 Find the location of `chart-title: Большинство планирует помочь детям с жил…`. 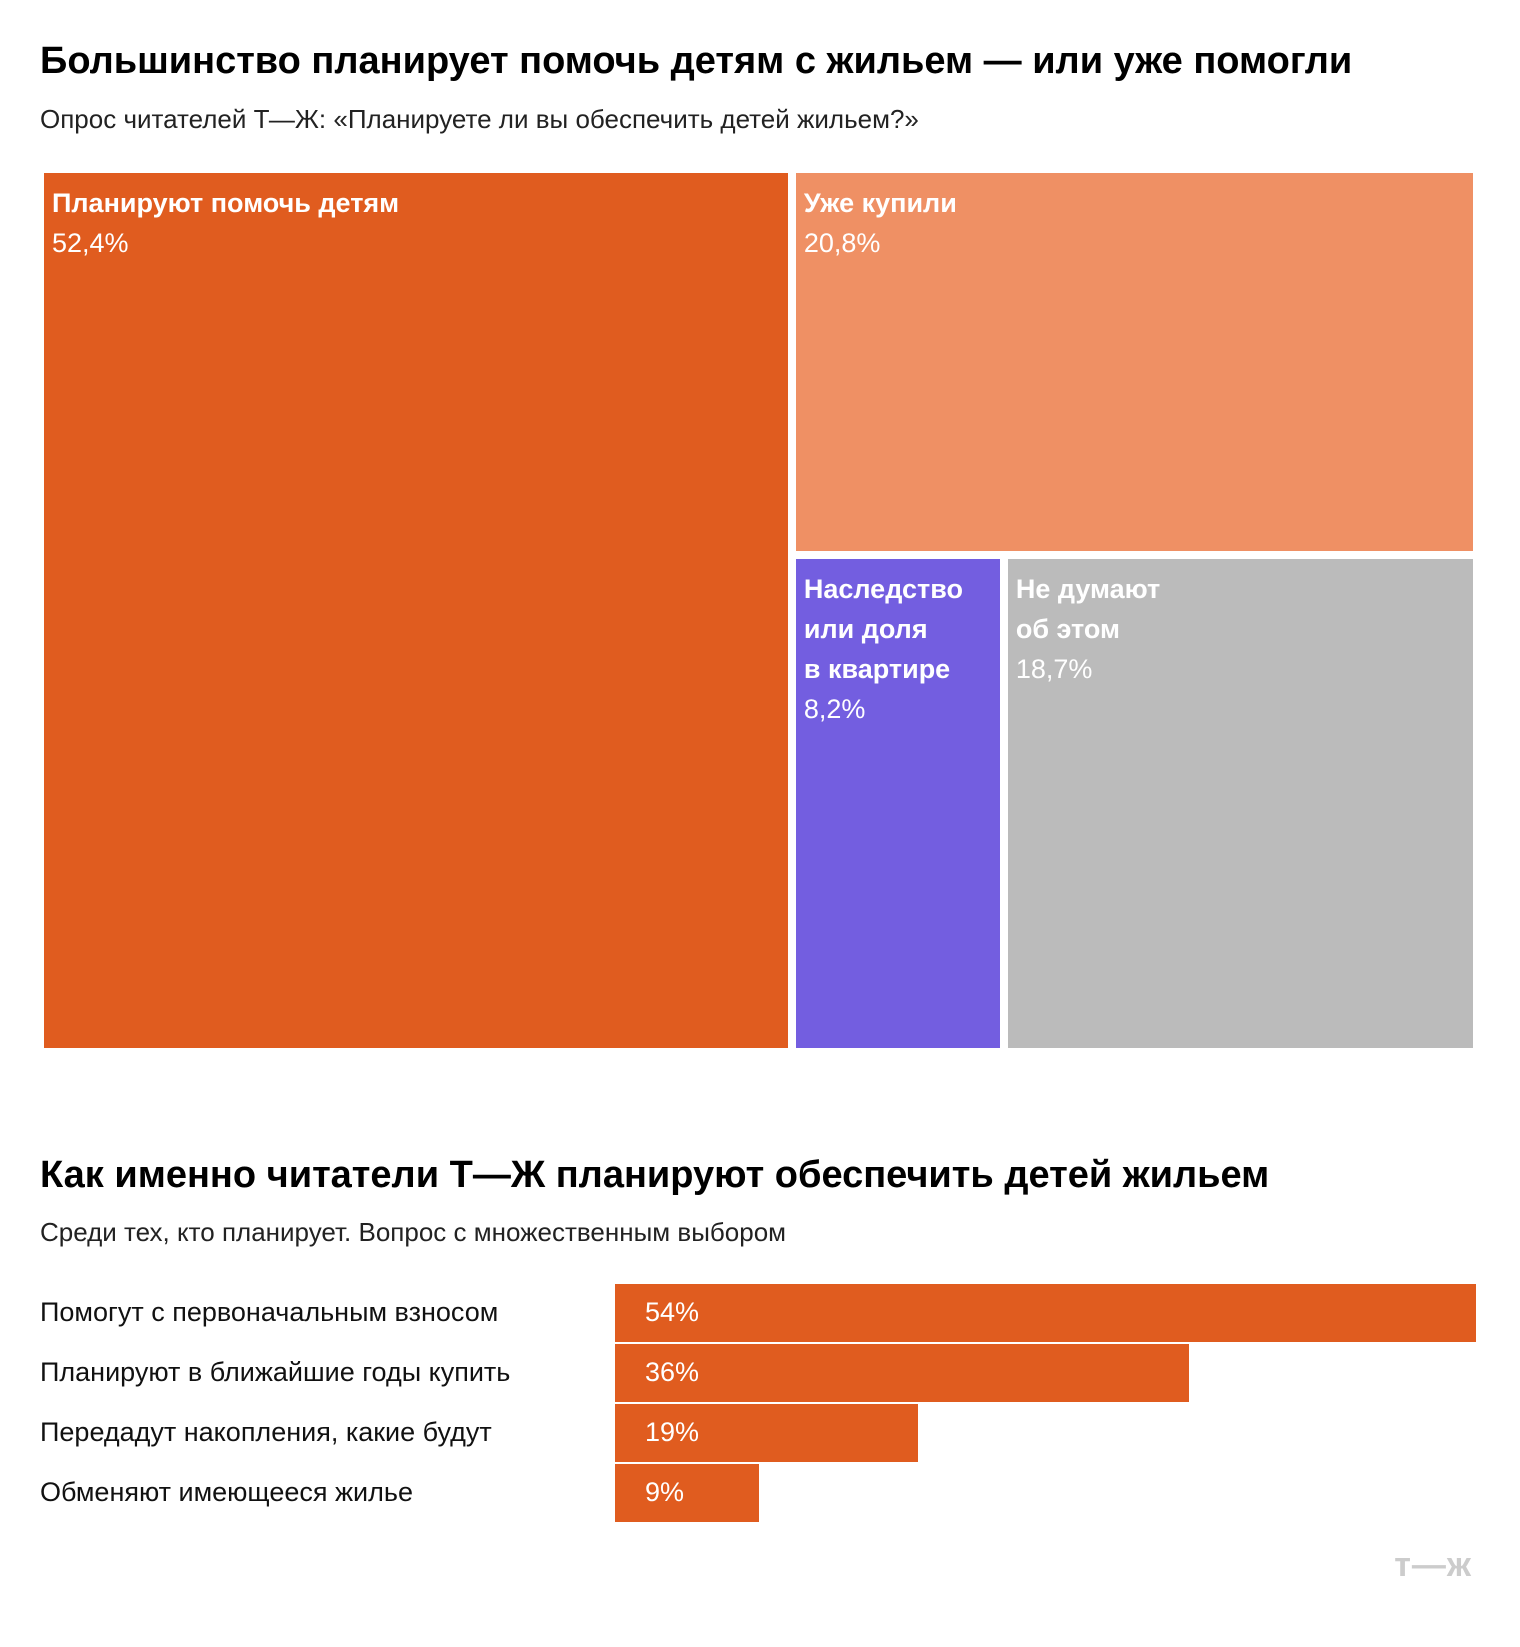

chart-title: Большинство планирует помочь детям с жил… is located at coordinates (696, 61).